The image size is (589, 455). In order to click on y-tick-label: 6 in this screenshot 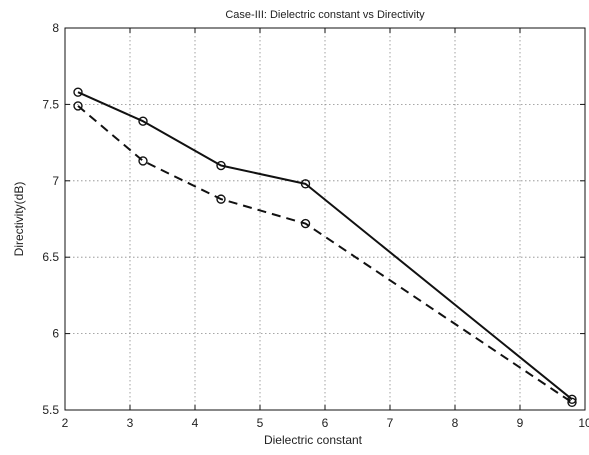, I will do `click(55, 334)`.